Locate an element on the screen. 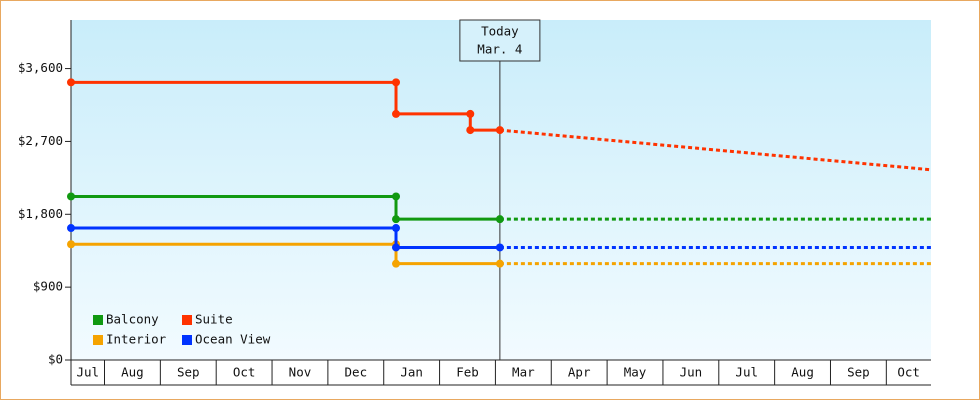 Image resolution: width=980 pixels, height=400 pixels. x-tick-label: Feb is located at coordinates (467, 372).